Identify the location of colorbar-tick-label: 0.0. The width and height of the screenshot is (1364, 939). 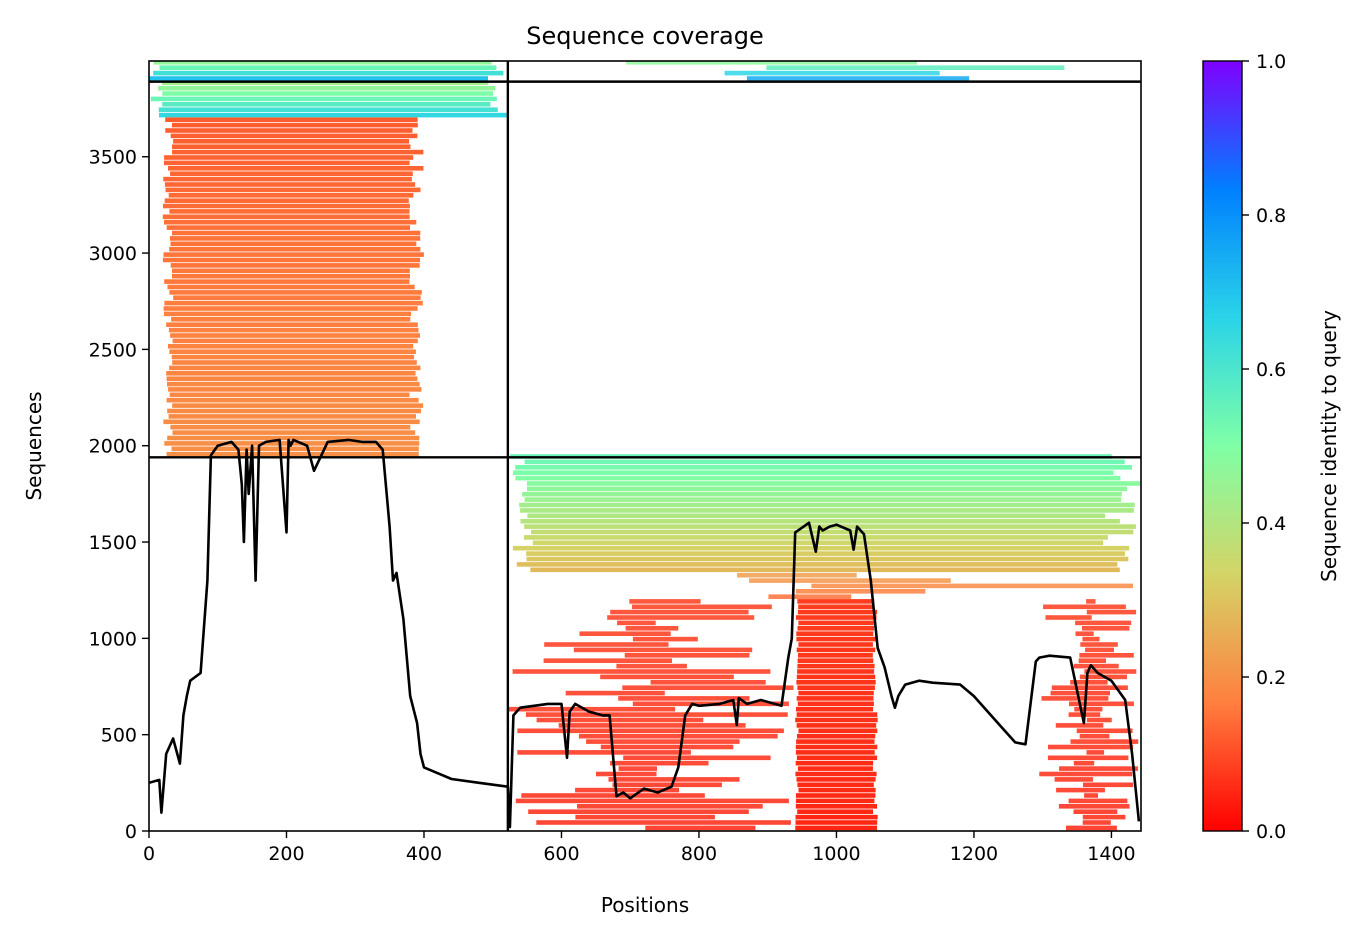
(1271, 832).